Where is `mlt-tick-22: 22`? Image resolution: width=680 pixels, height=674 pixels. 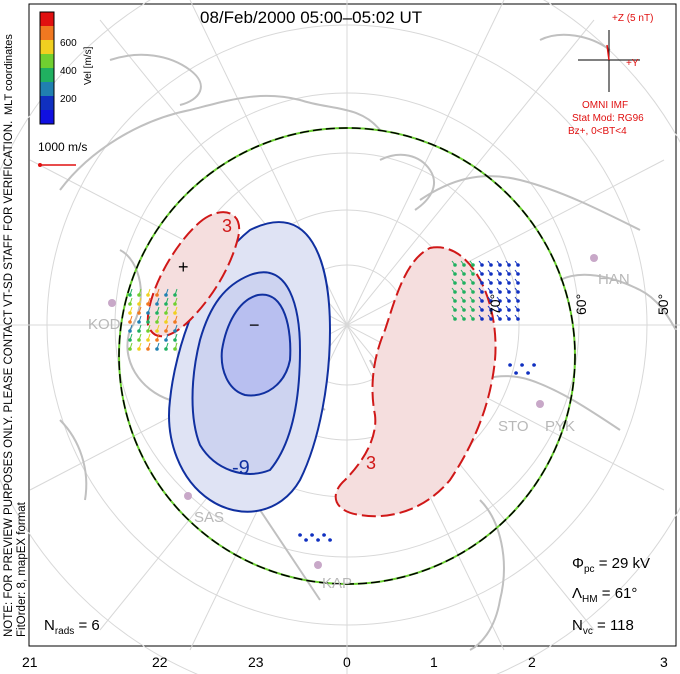
mlt-tick-22: 22 is located at coordinates (160, 662).